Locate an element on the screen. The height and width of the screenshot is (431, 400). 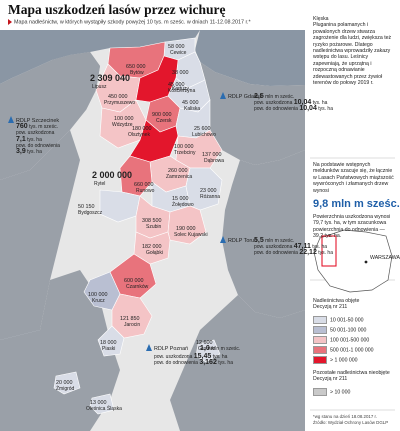
rdlp-gdansk-area2: 10,04 is located at coordinates (308, 109).